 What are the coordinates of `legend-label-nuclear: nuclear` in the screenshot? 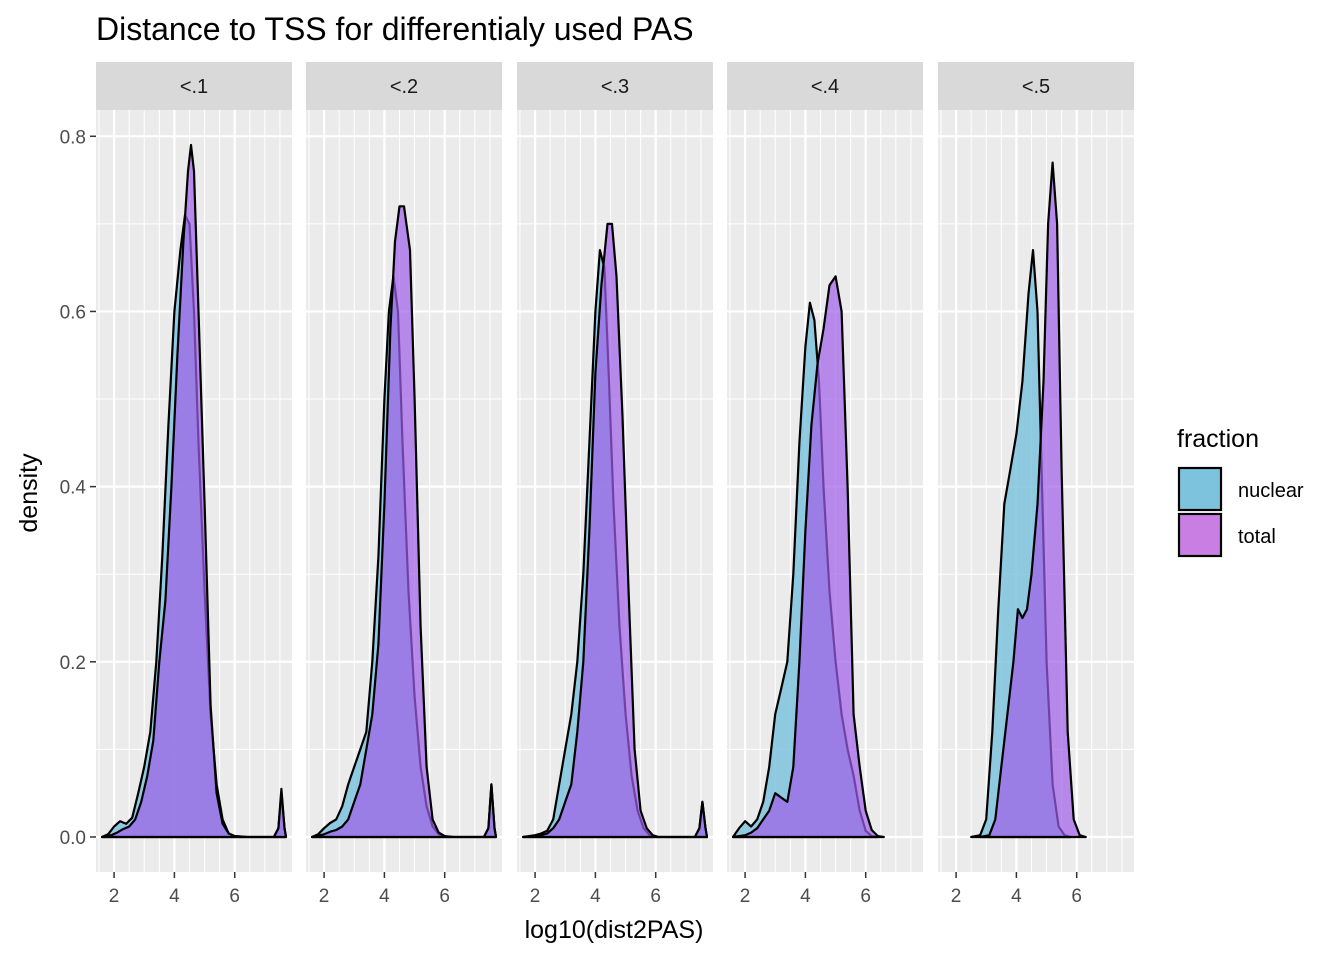 It's located at (1271, 491).